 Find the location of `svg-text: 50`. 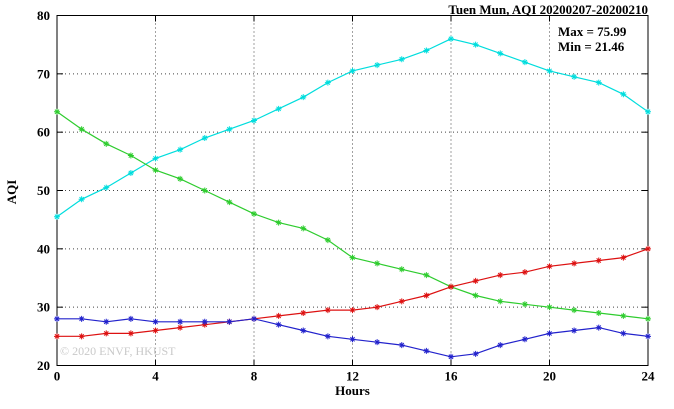

svg-text: 50 is located at coordinates (43, 190).